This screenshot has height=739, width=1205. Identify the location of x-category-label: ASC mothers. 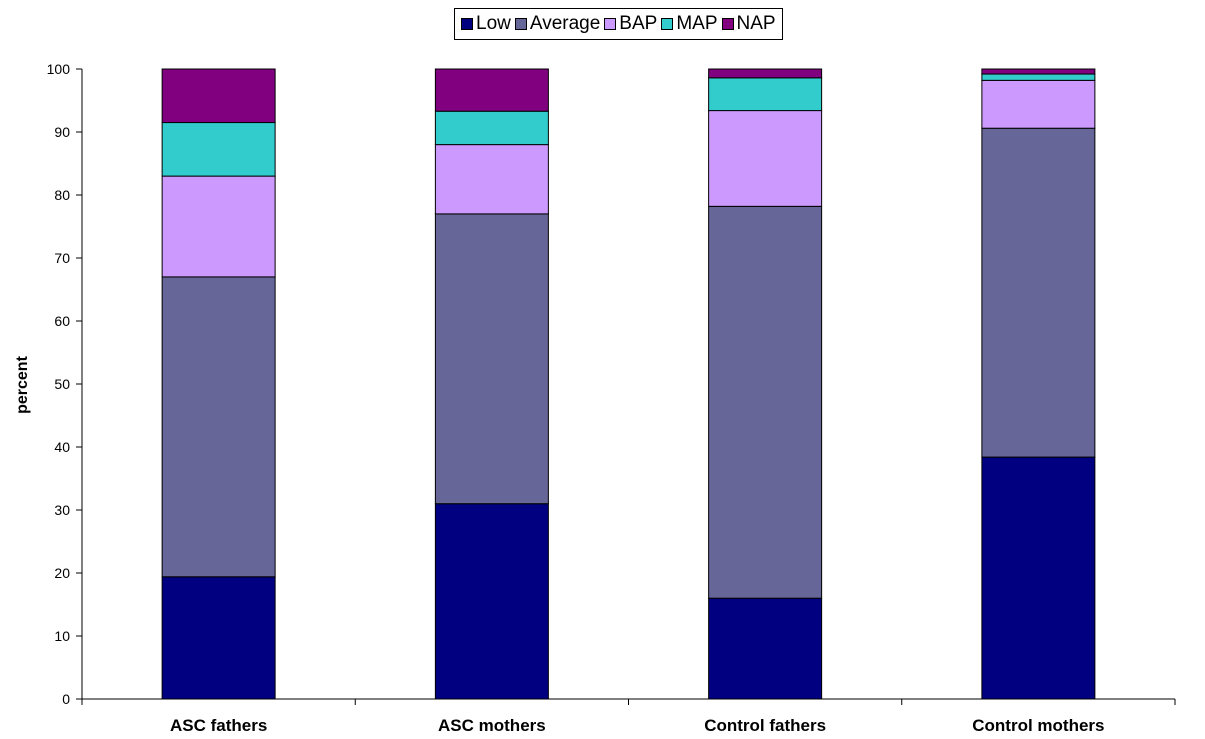
(492, 725).